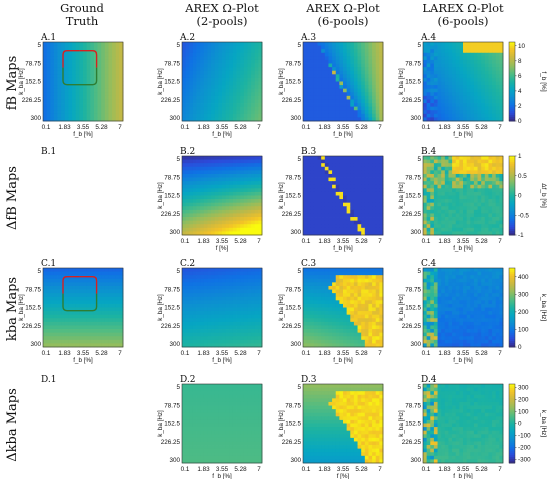 The height and width of the screenshot is (479, 550). Describe the element at coordinates (293, 63) in the screenshot. I see `y-tick-label: 78.75` at that location.